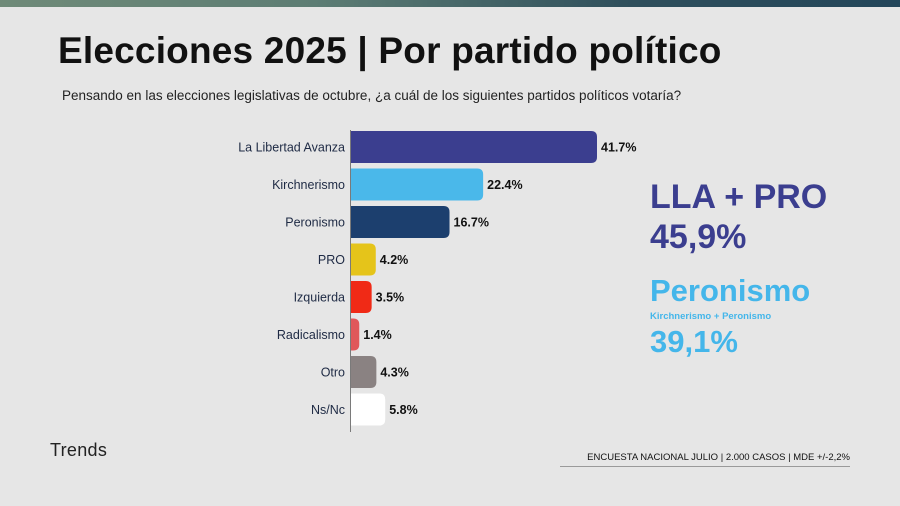 Image resolution: width=900 pixels, height=506 pixels. What do you see at coordinates (355, 334) in the screenshot?
I see `bar-radicalismo` at bounding box center [355, 334].